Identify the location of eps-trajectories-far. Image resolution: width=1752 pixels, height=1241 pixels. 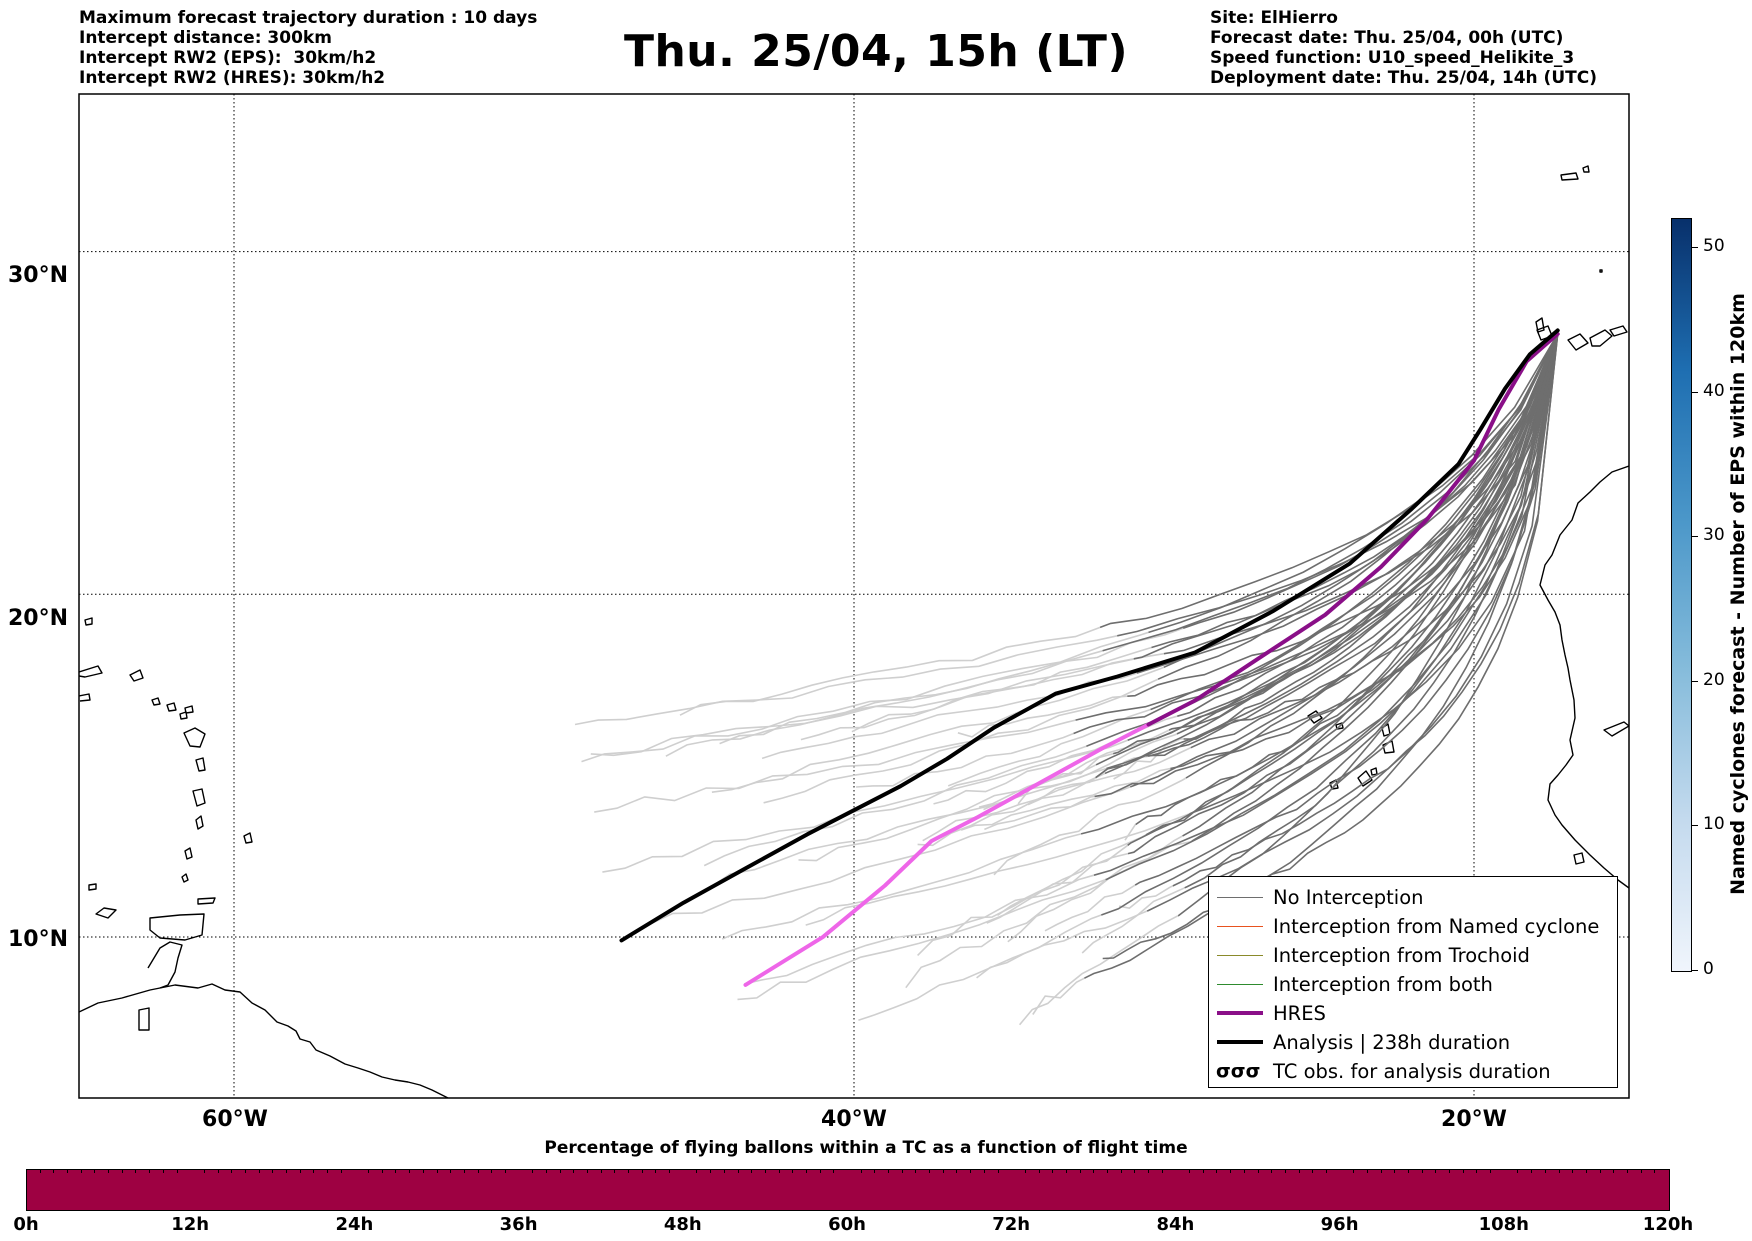
(883, 826).